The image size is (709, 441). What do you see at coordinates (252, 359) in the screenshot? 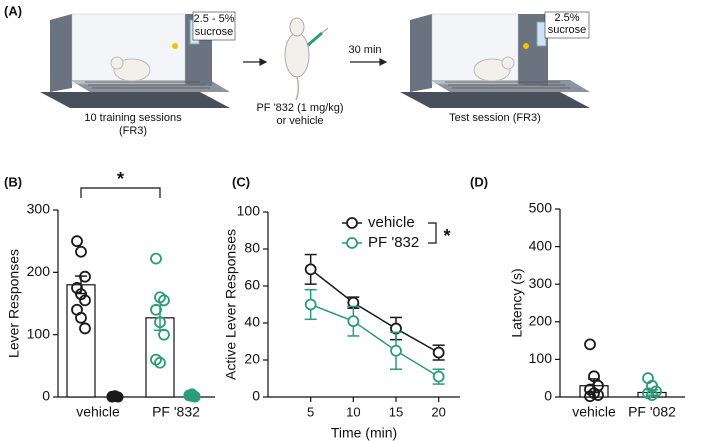
I see `y-tick-label: 20` at bounding box center [252, 359].